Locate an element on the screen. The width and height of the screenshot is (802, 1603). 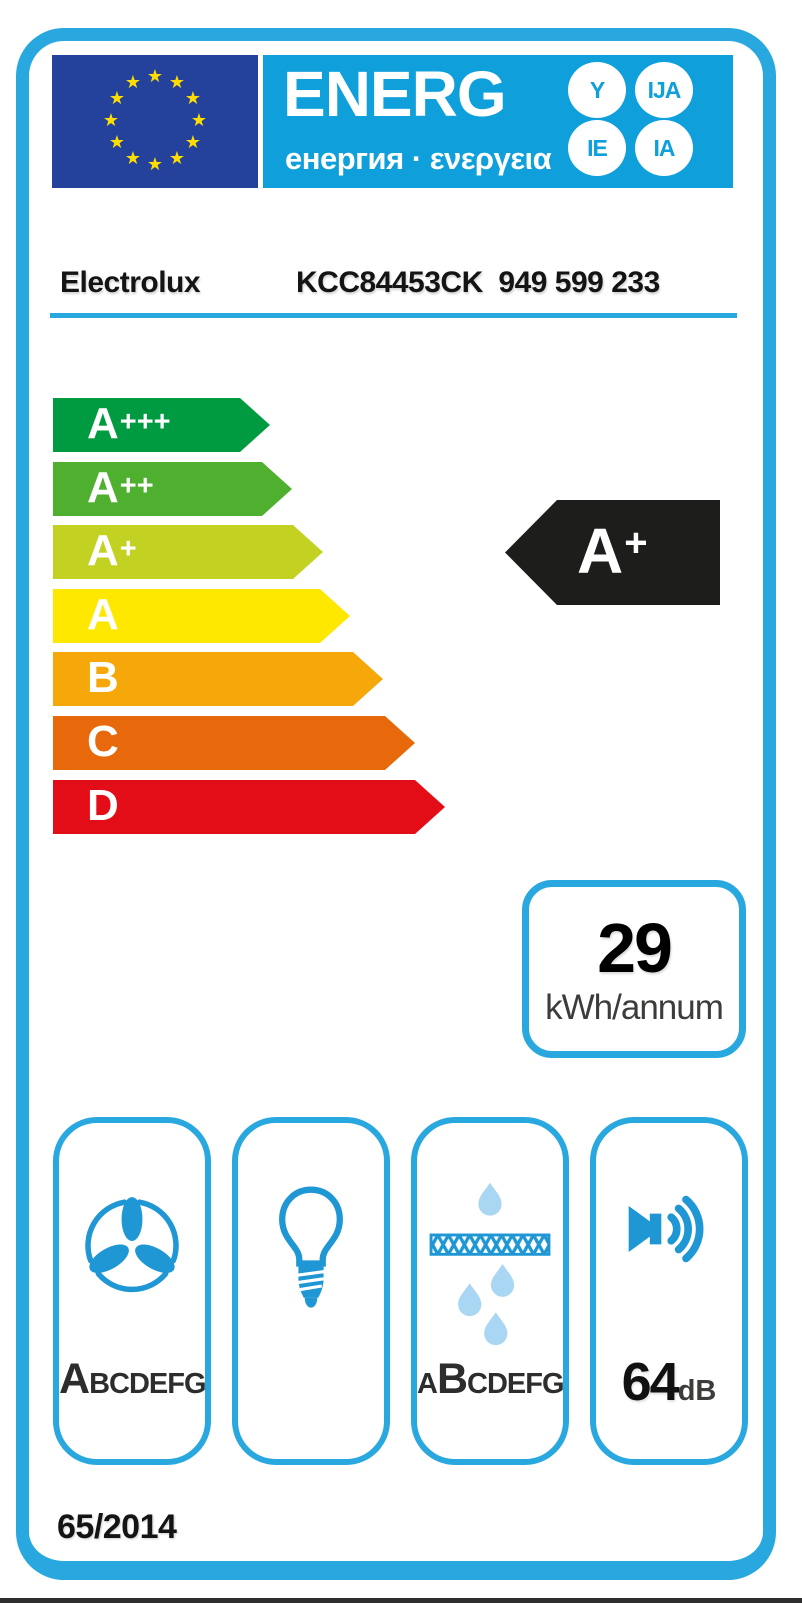
fan-efficiency-box: ABCDEFG is located at coordinates (132, 1291).